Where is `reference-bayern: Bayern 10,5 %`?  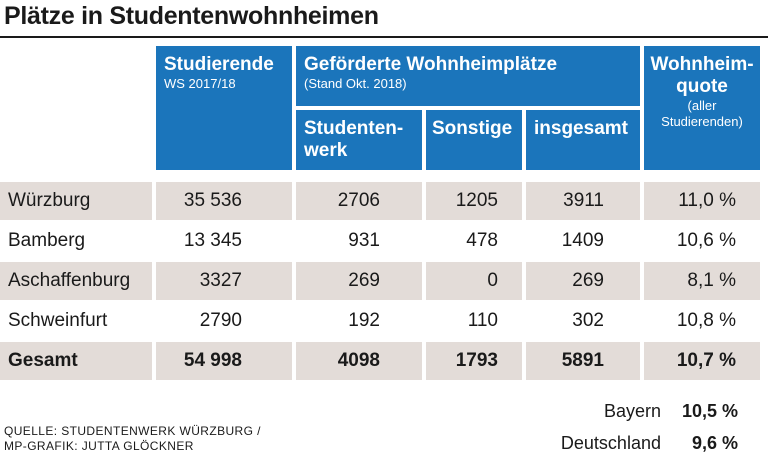
reference-bayern: Bayern 10,5 % is located at coordinates (671, 411).